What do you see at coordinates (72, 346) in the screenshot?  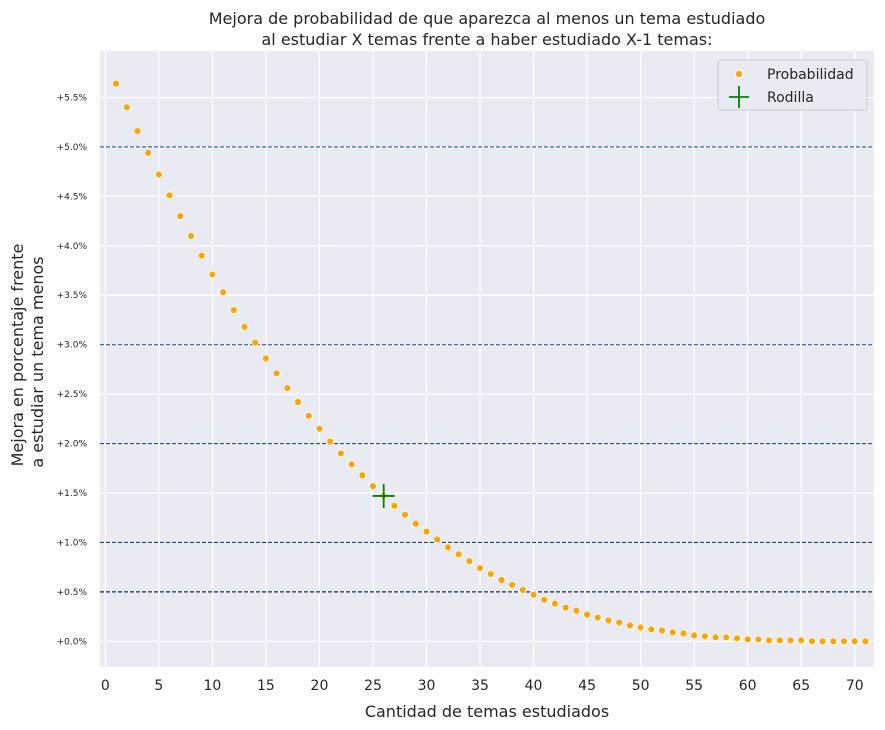 I see `y-tick-label-6: +3.0%` at bounding box center [72, 346].